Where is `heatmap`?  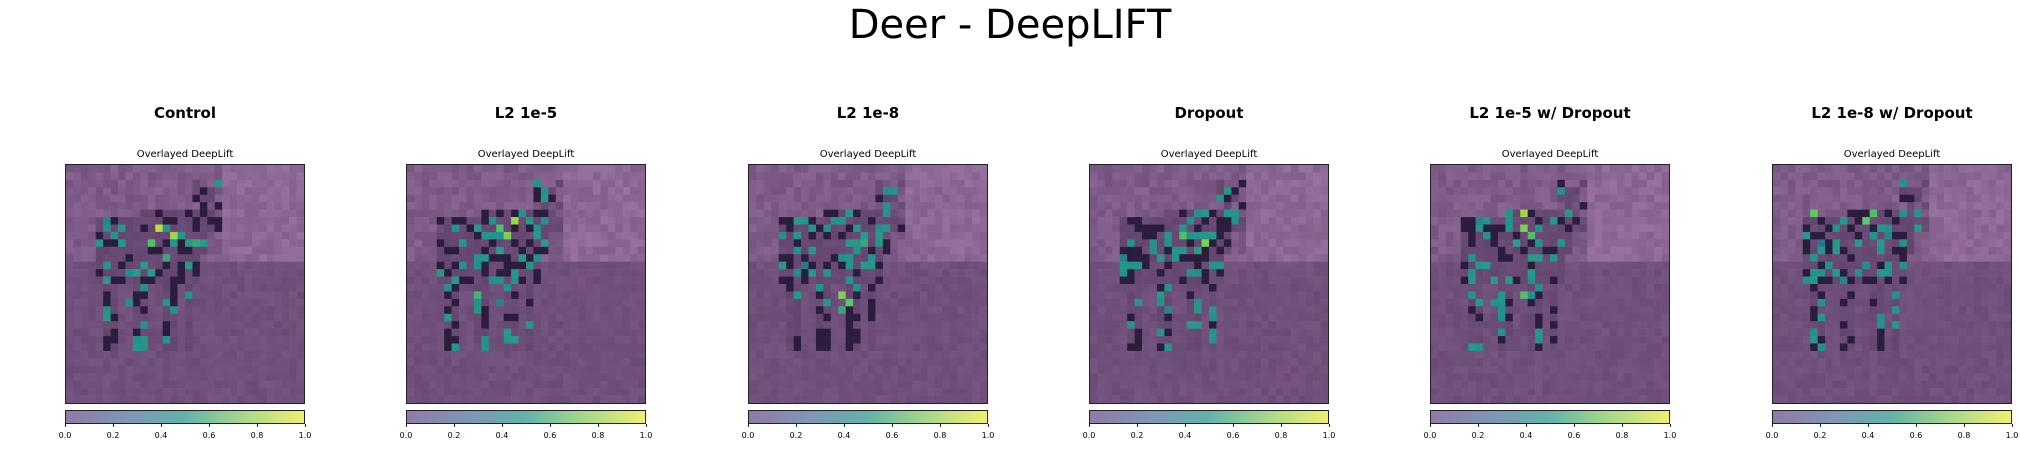
heatmap is located at coordinates (526, 284).